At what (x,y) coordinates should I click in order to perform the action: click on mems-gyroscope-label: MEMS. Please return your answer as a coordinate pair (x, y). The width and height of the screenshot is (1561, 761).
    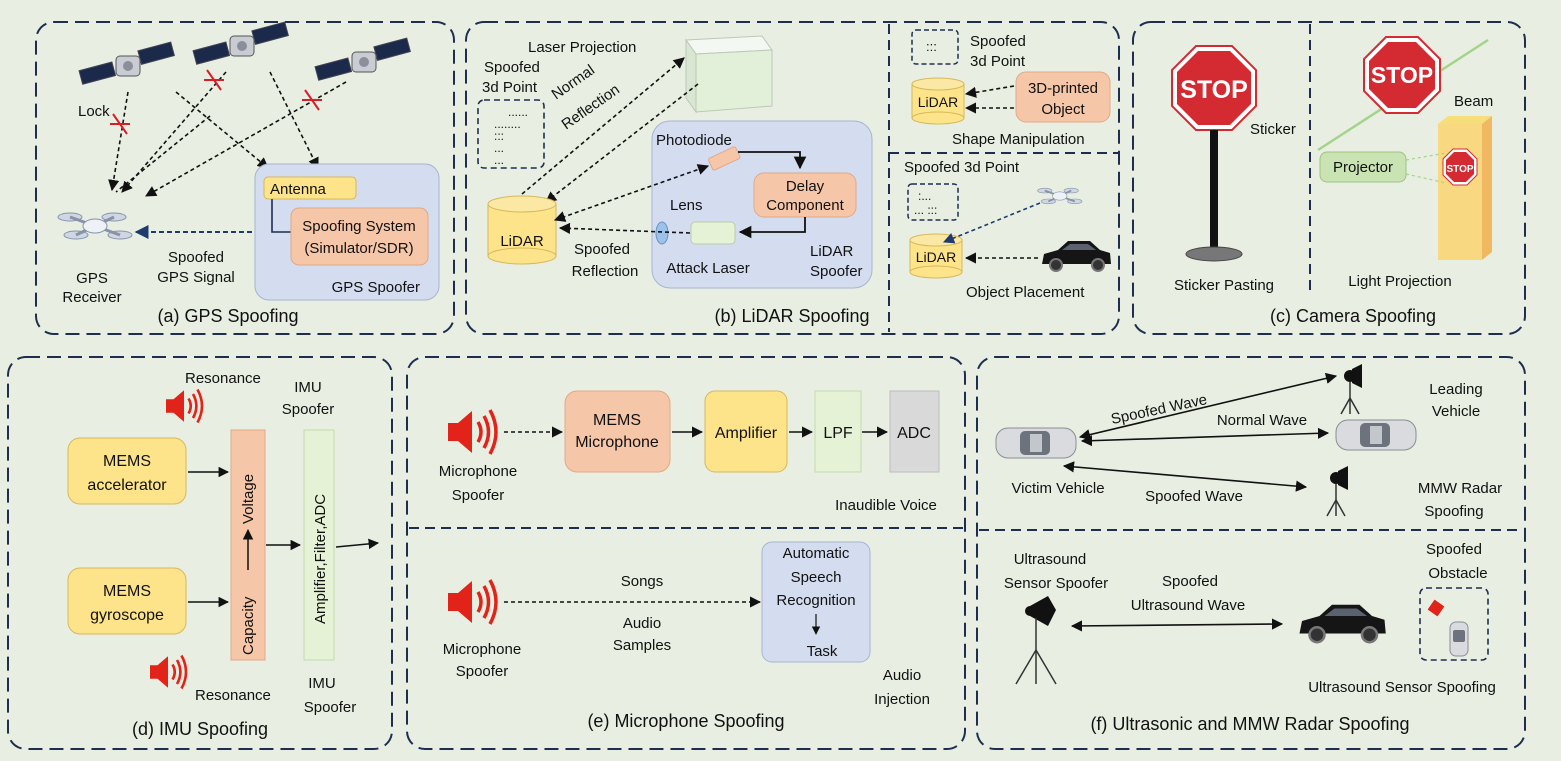
    Looking at the image, I should click on (127, 591).